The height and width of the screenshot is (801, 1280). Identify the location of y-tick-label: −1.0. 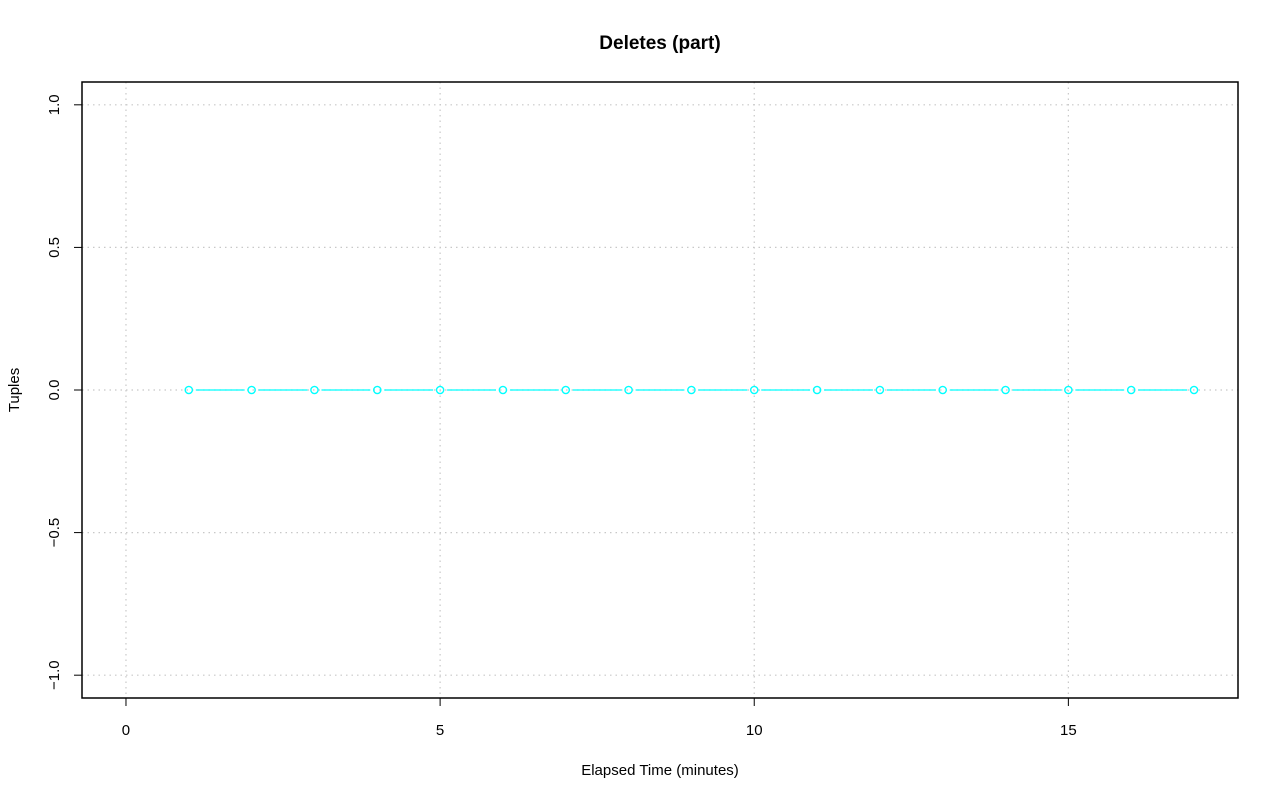
(54, 675).